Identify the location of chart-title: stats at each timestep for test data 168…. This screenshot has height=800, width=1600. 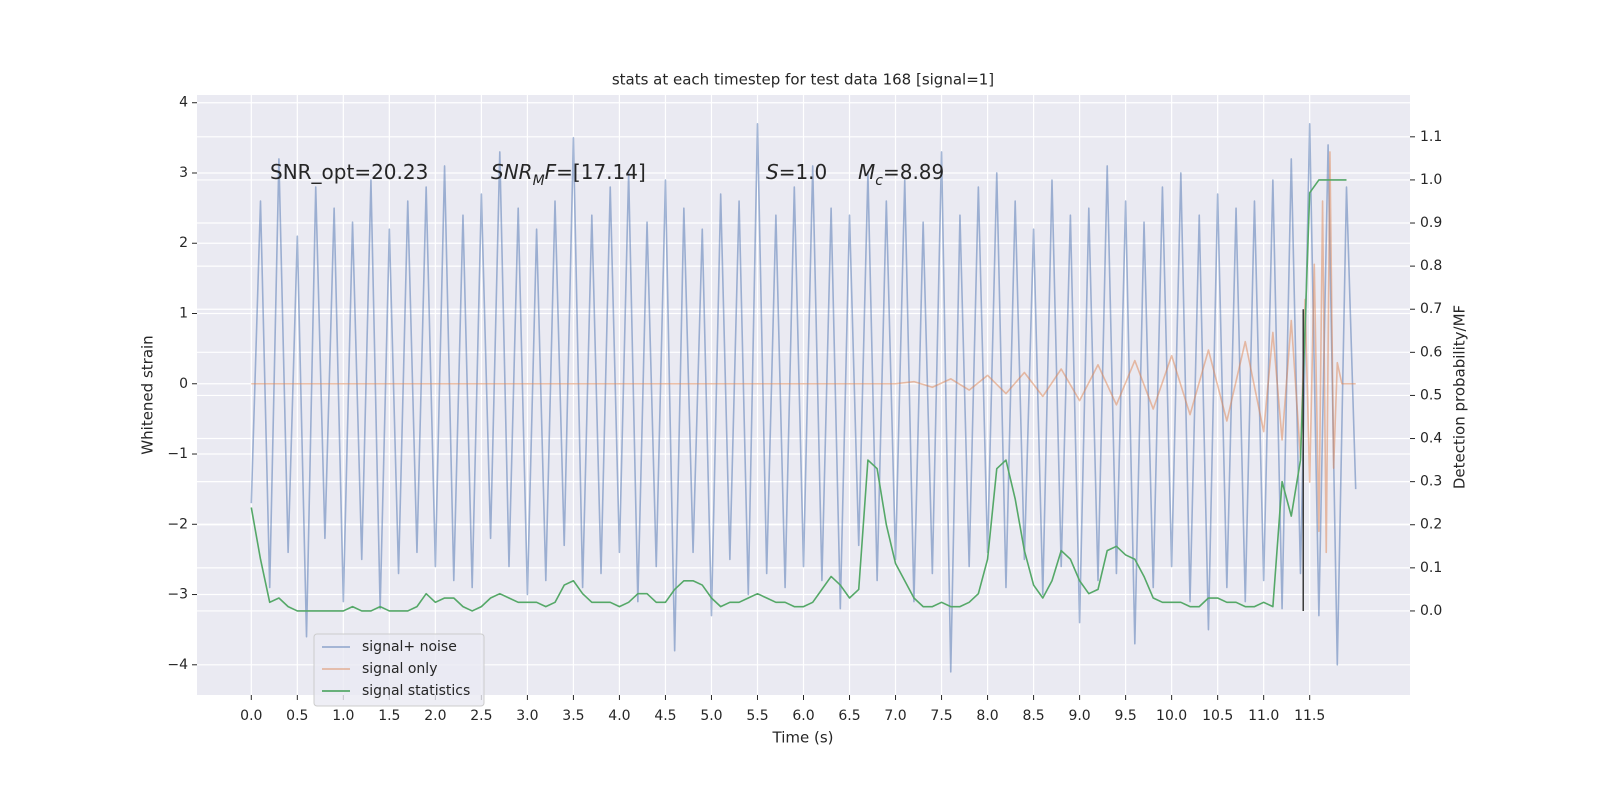
(803, 80).